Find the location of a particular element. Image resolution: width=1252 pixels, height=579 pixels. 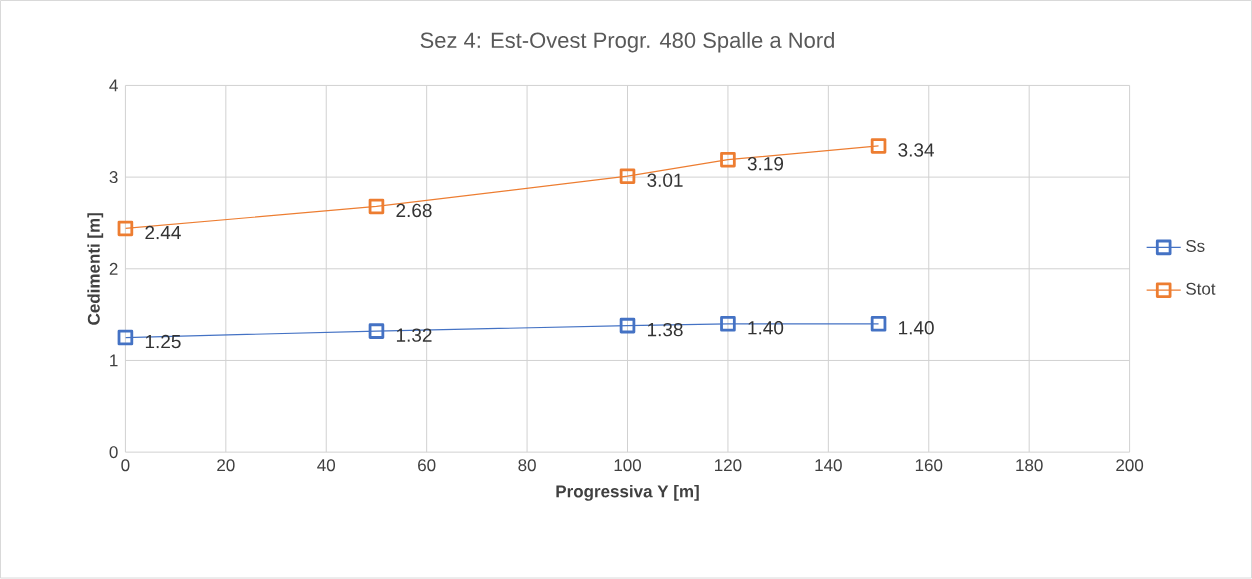

y-tick-label: 4 is located at coordinates (113, 85).